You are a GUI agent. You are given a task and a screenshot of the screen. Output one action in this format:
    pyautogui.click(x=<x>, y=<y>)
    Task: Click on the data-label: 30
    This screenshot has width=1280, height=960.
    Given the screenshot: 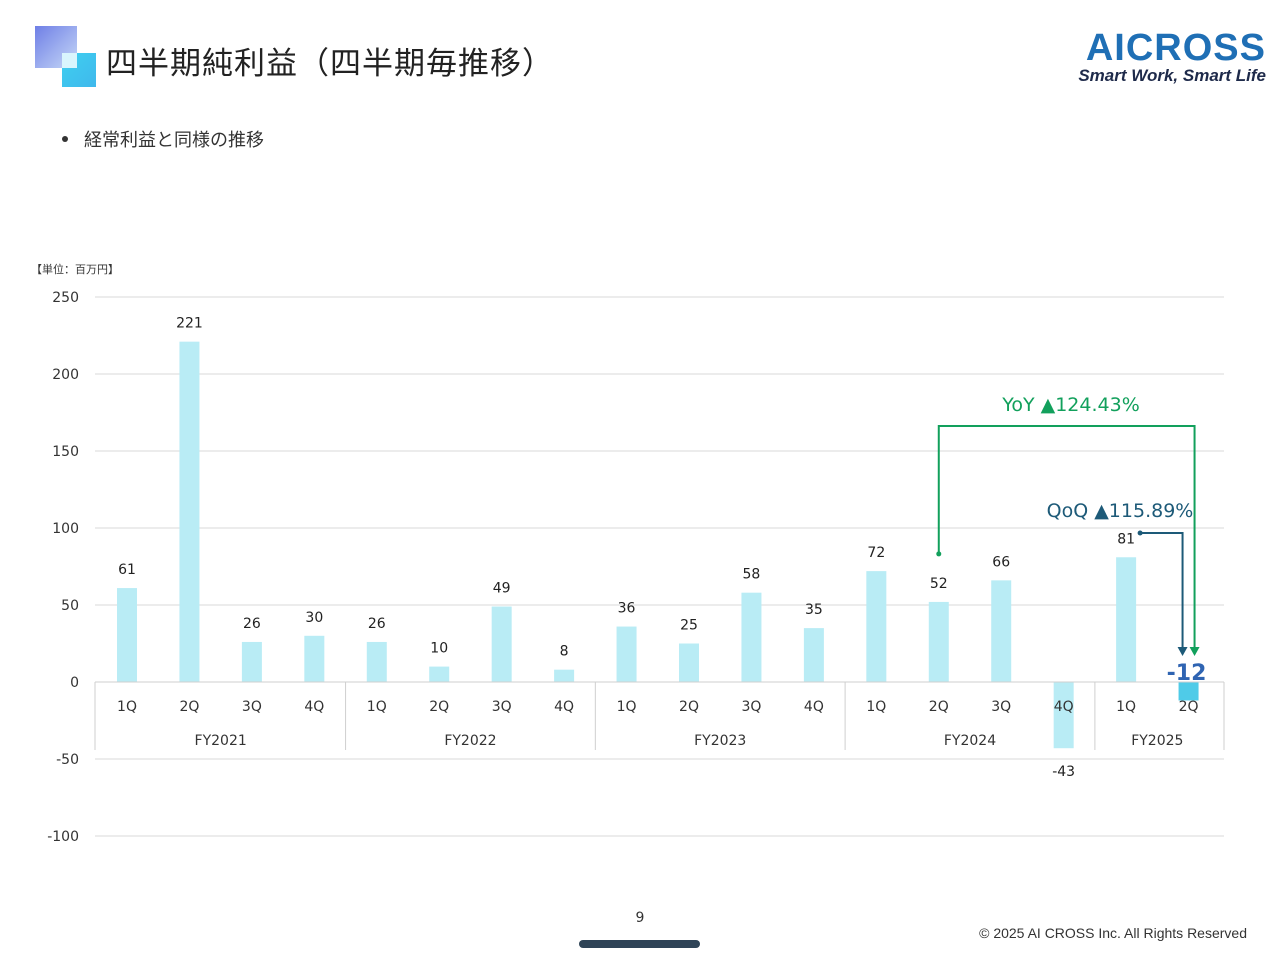 What is the action you would take?
    pyautogui.click(x=314, y=618)
    